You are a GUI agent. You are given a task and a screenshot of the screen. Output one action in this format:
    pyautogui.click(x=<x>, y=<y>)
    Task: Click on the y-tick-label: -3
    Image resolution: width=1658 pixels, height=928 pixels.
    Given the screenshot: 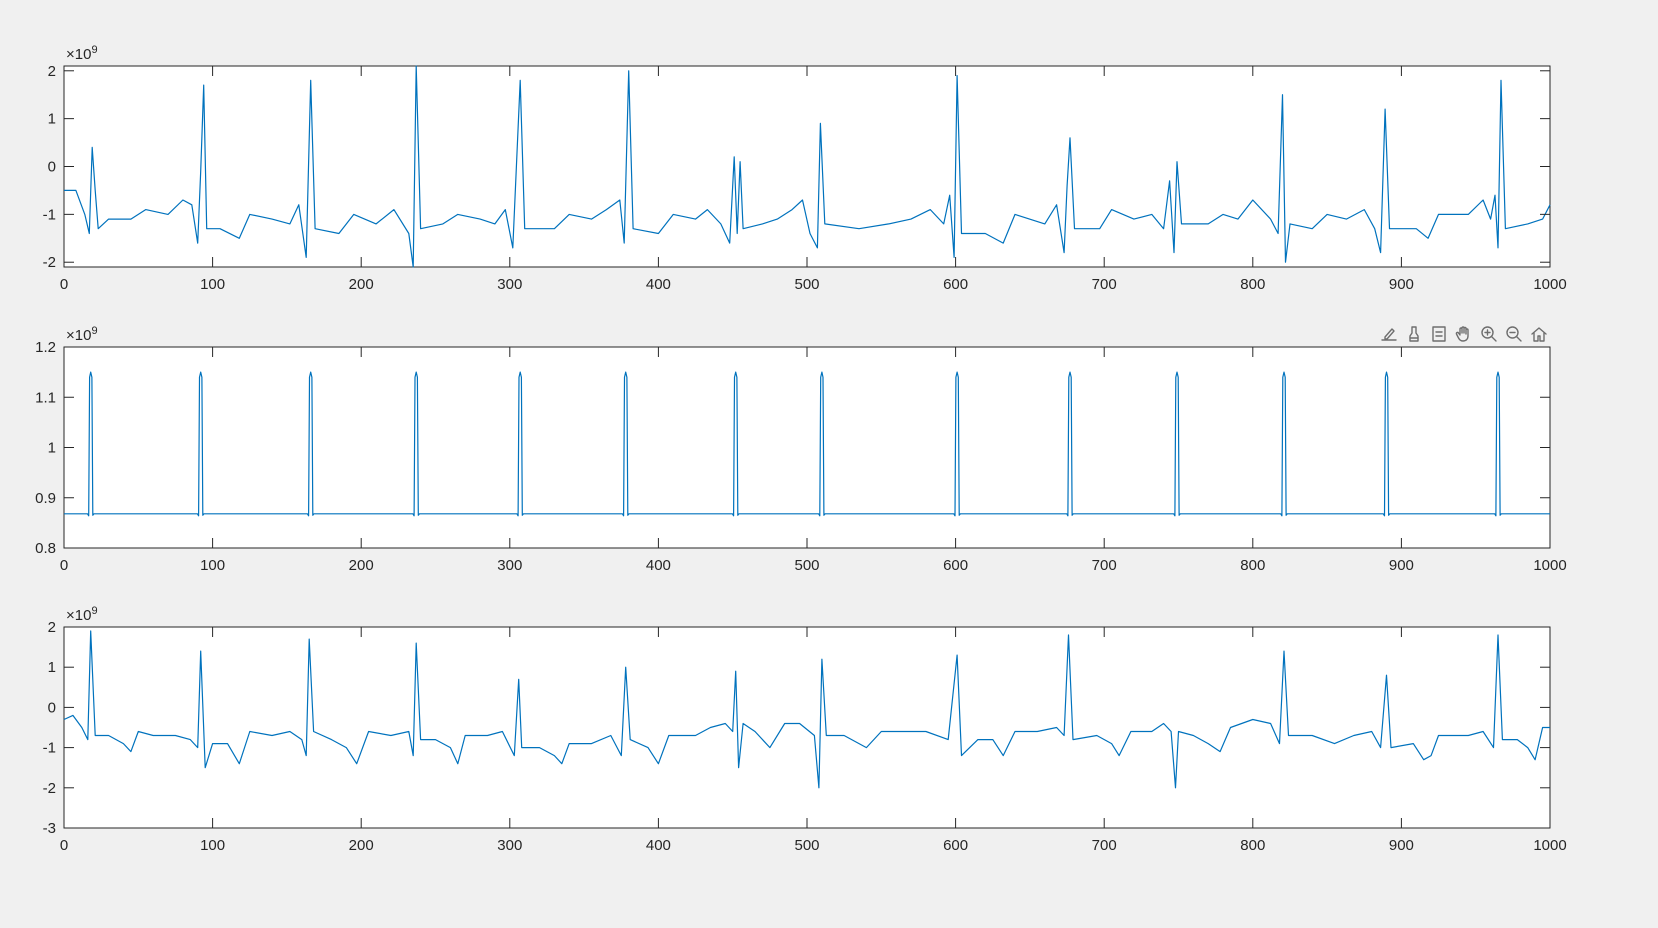 What is the action you would take?
    pyautogui.click(x=49, y=828)
    